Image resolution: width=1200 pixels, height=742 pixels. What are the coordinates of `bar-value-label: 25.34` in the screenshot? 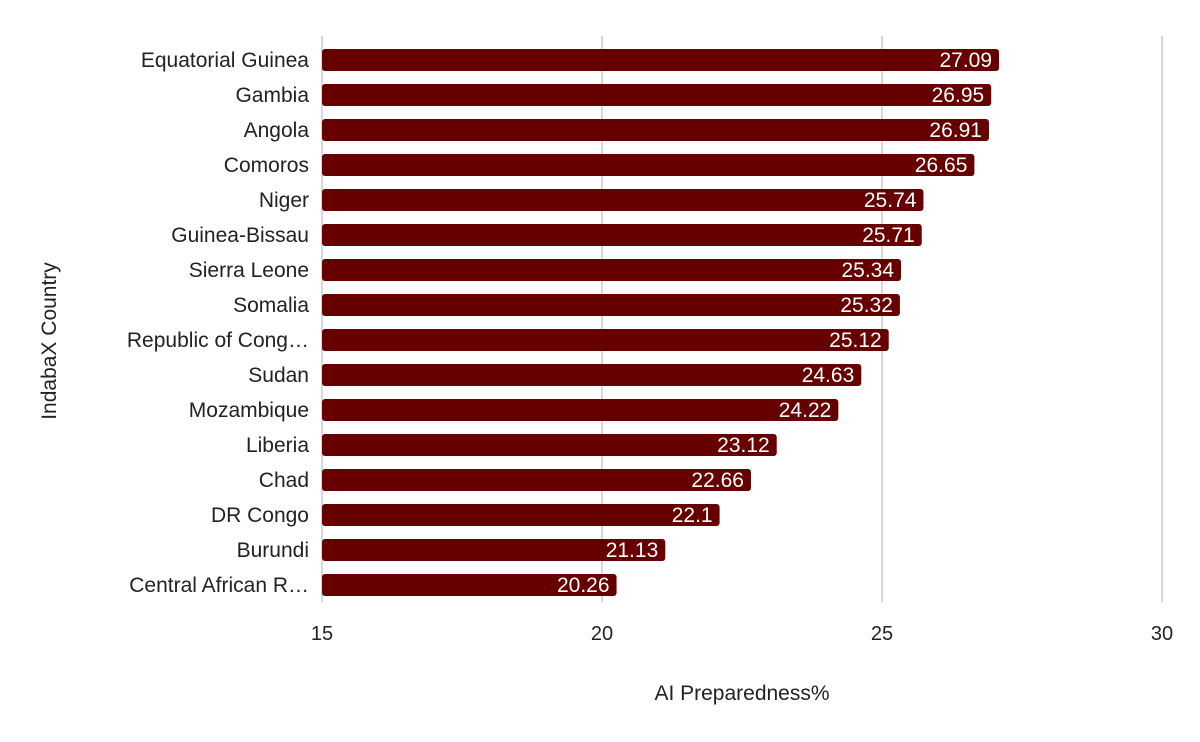 It's located at (867, 270).